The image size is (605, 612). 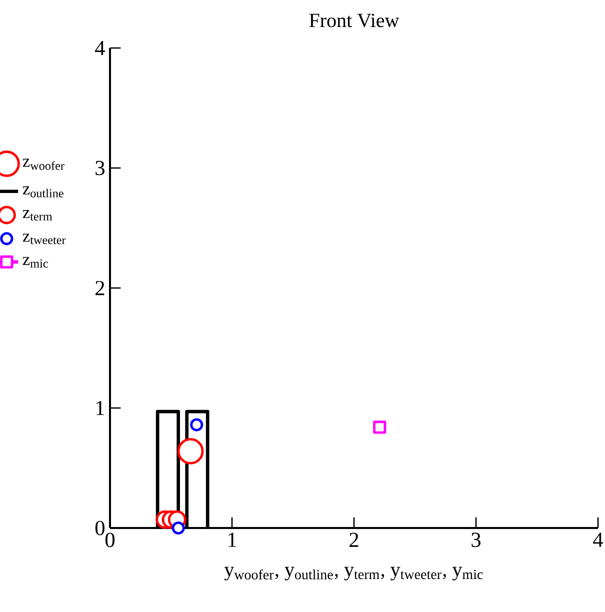 What do you see at coordinates (43, 164) in the screenshot?
I see `legend-label: z$_{woofer}$` at bounding box center [43, 164].